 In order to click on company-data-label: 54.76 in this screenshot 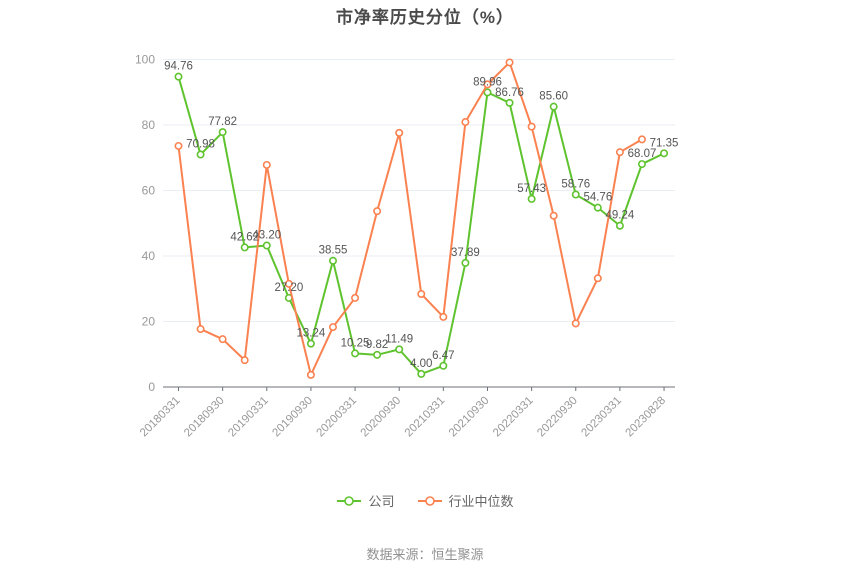, I will do `click(597, 198)`.